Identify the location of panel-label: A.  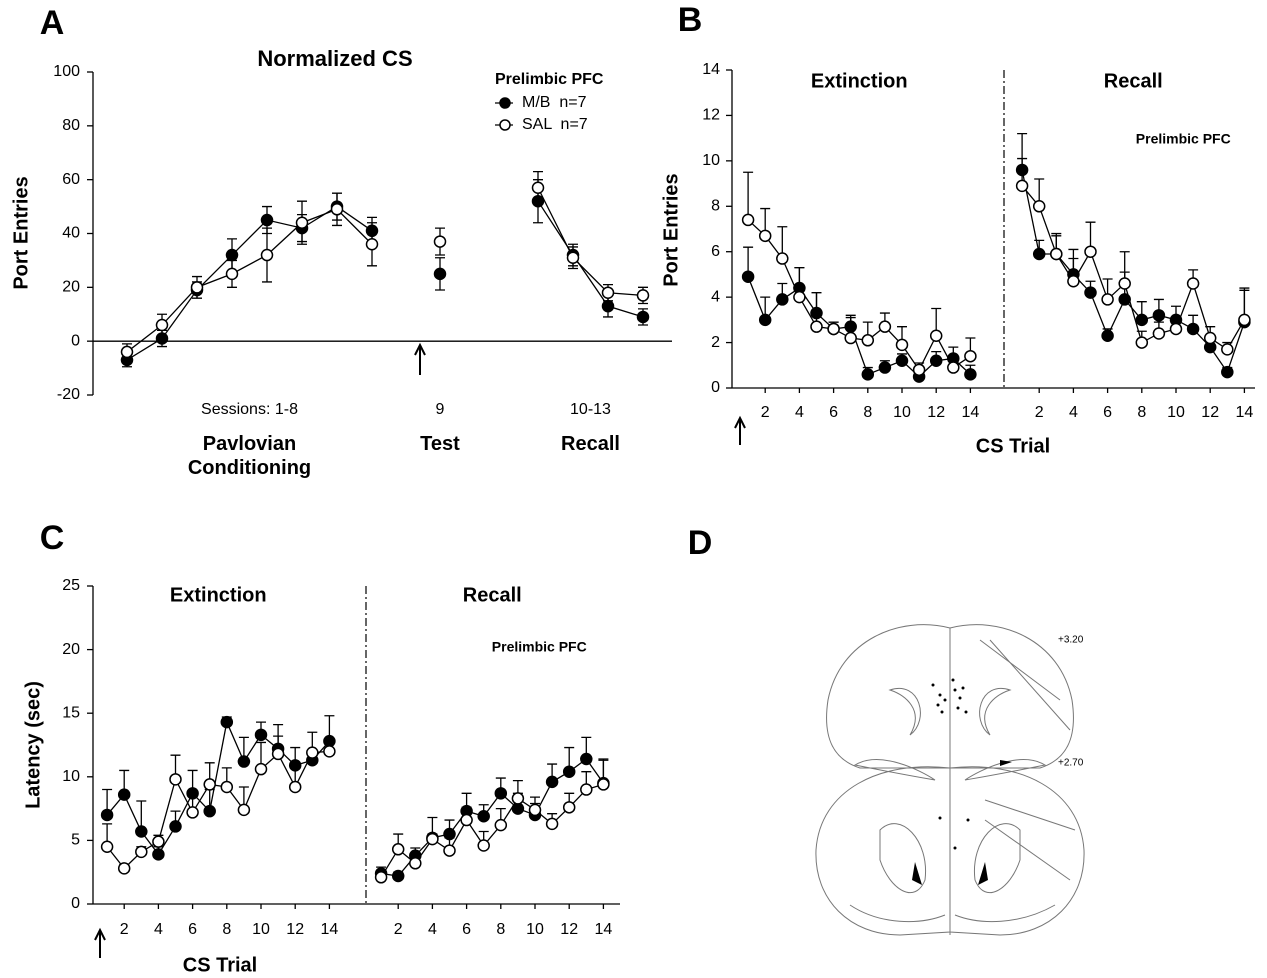
(52, 23).